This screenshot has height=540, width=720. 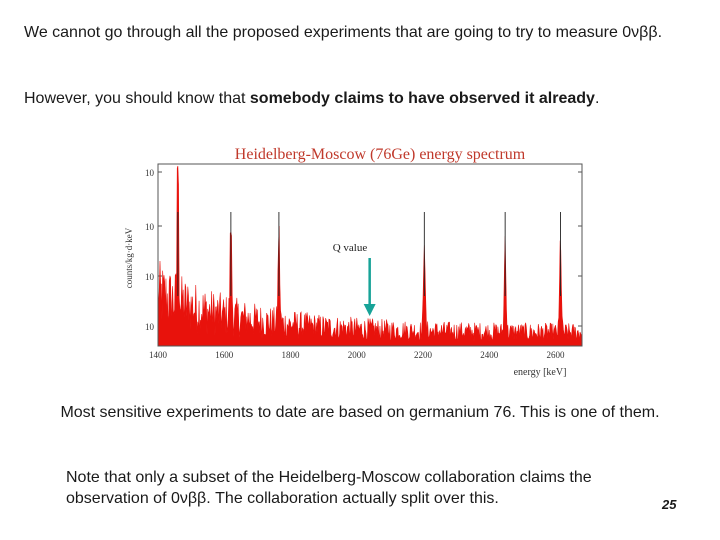 I want to click on claim-suffix: ., so click(x=597, y=98).